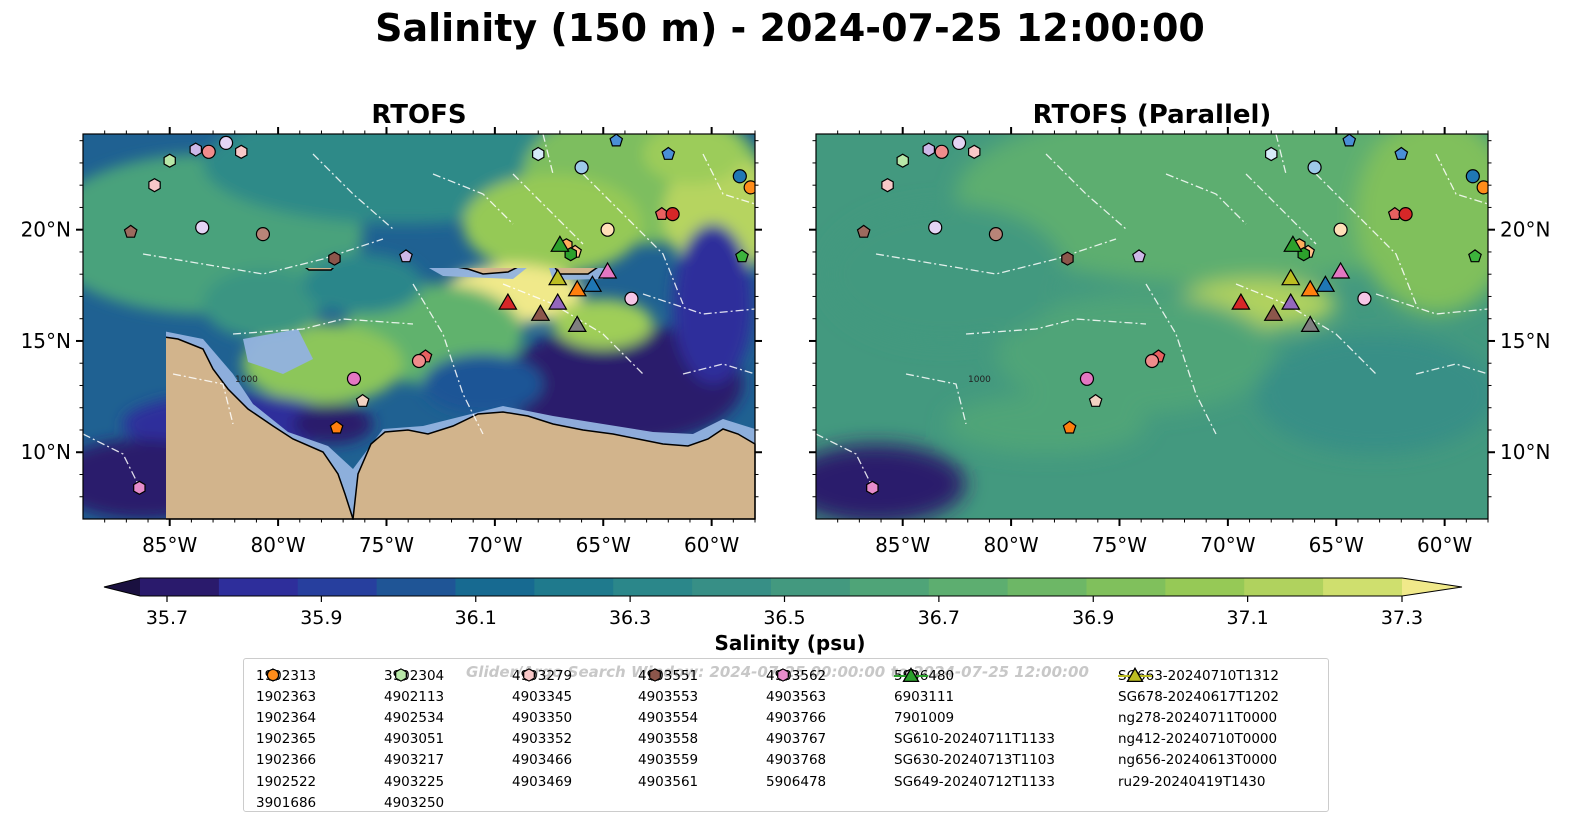  Describe the element at coordinates (414, 730) in the screenshot. I see `legend-item: 4903225` at that location.